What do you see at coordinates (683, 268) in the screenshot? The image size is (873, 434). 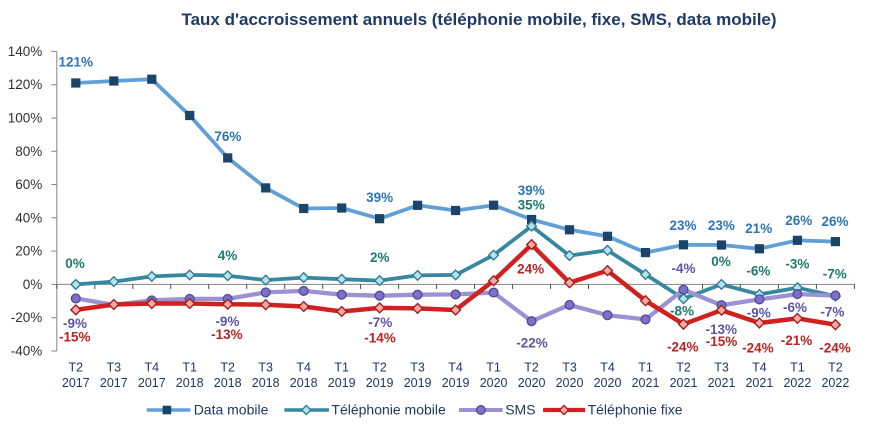 I see `svg-text: -4%` at bounding box center [683, 268].